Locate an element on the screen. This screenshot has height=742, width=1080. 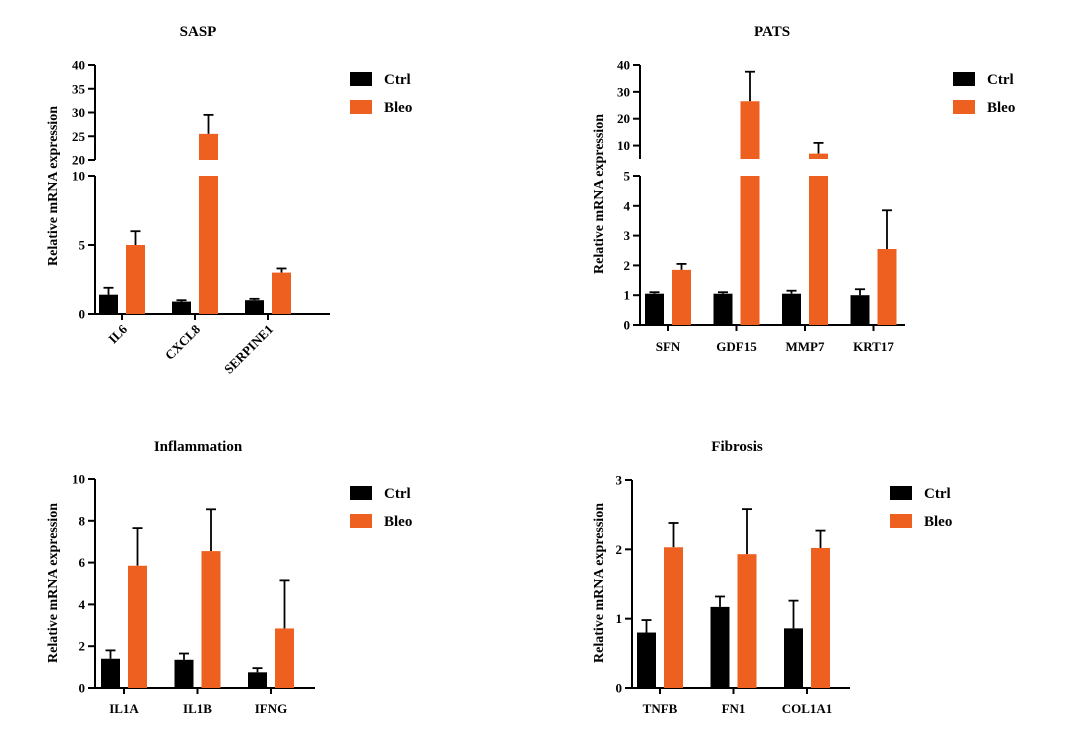
x-category-label: MMP7 is located at coordinates (805, 346).